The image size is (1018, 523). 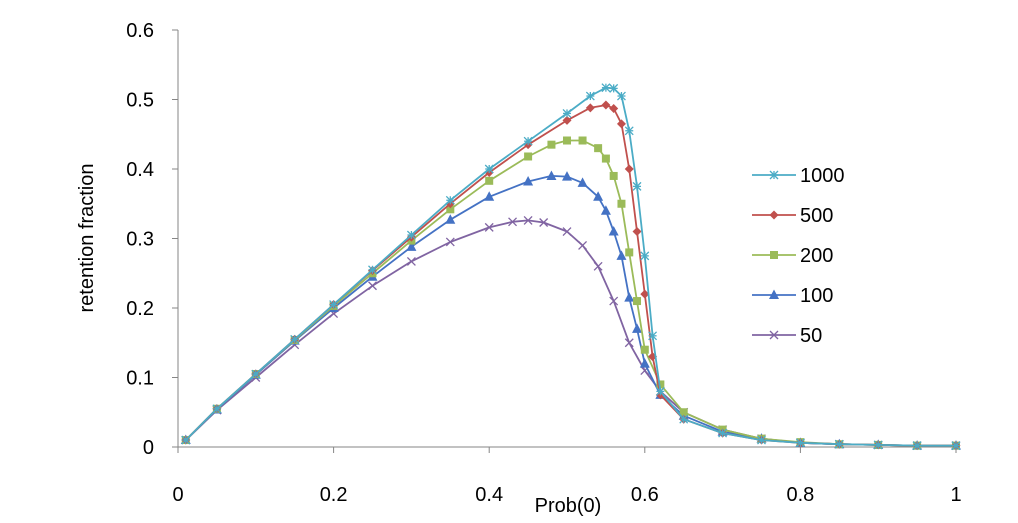 I want to click on legend-item-500: 500, so click(x=792, y=216).